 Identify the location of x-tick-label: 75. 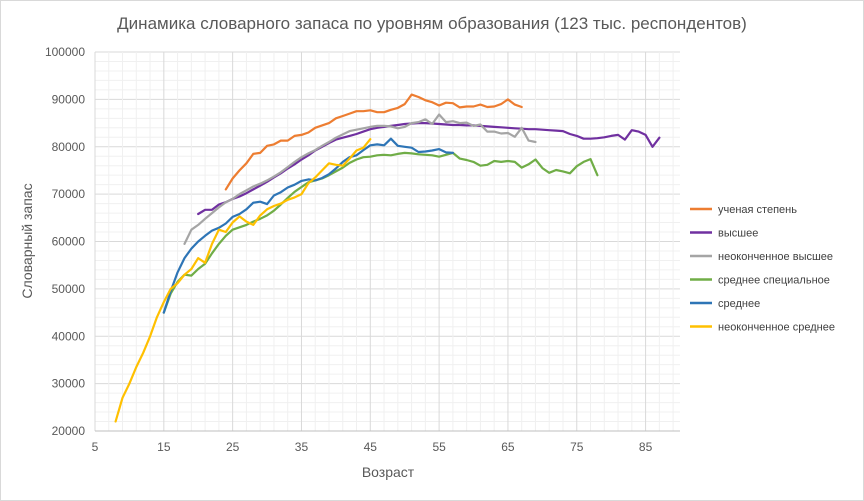
(577, 447).